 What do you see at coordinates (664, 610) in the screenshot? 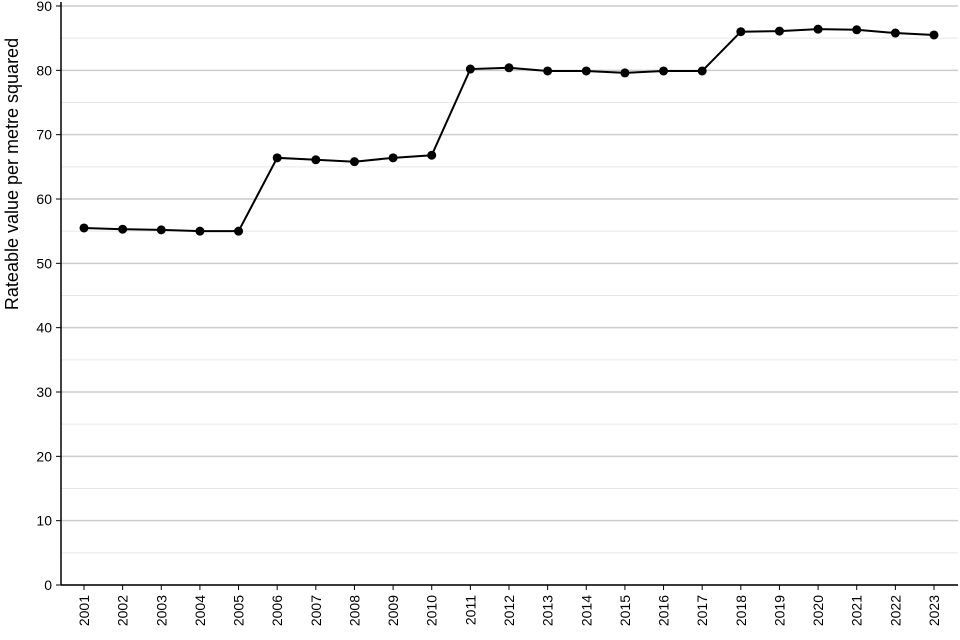
I see `x-tick-label: 2016` at bounding box center [664, 610].